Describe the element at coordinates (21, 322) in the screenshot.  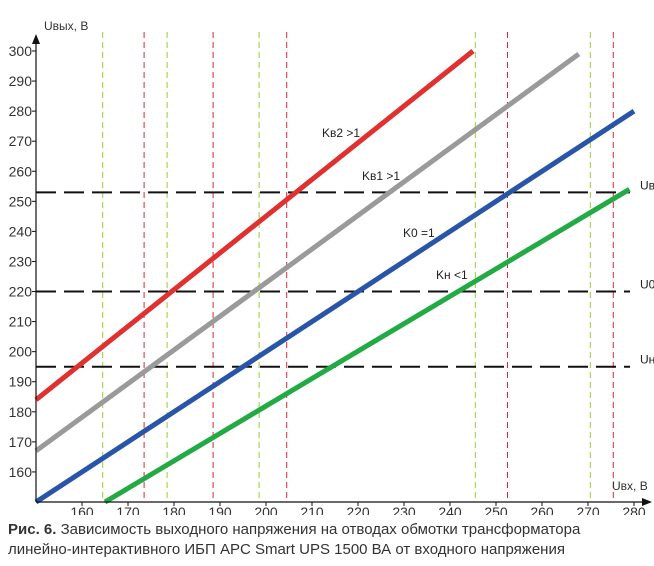
I see `y-tick-label: 210` at that location.